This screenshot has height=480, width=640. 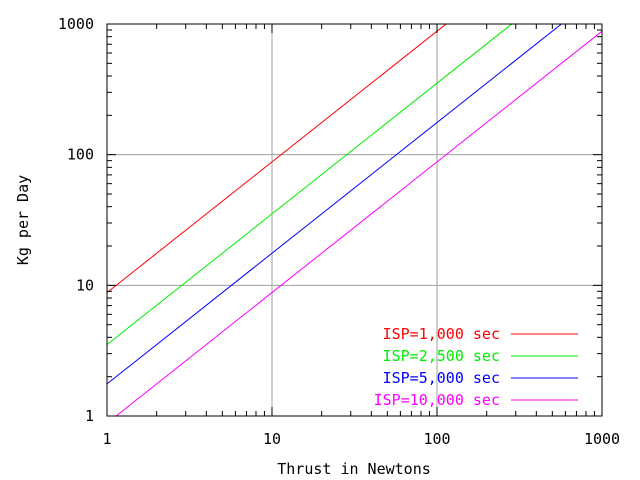 What do you see at coordinates (354, 469) in the screenshot?
I see `x-axis-label: Thrust in Newtons` at bounding box center [354, 469].